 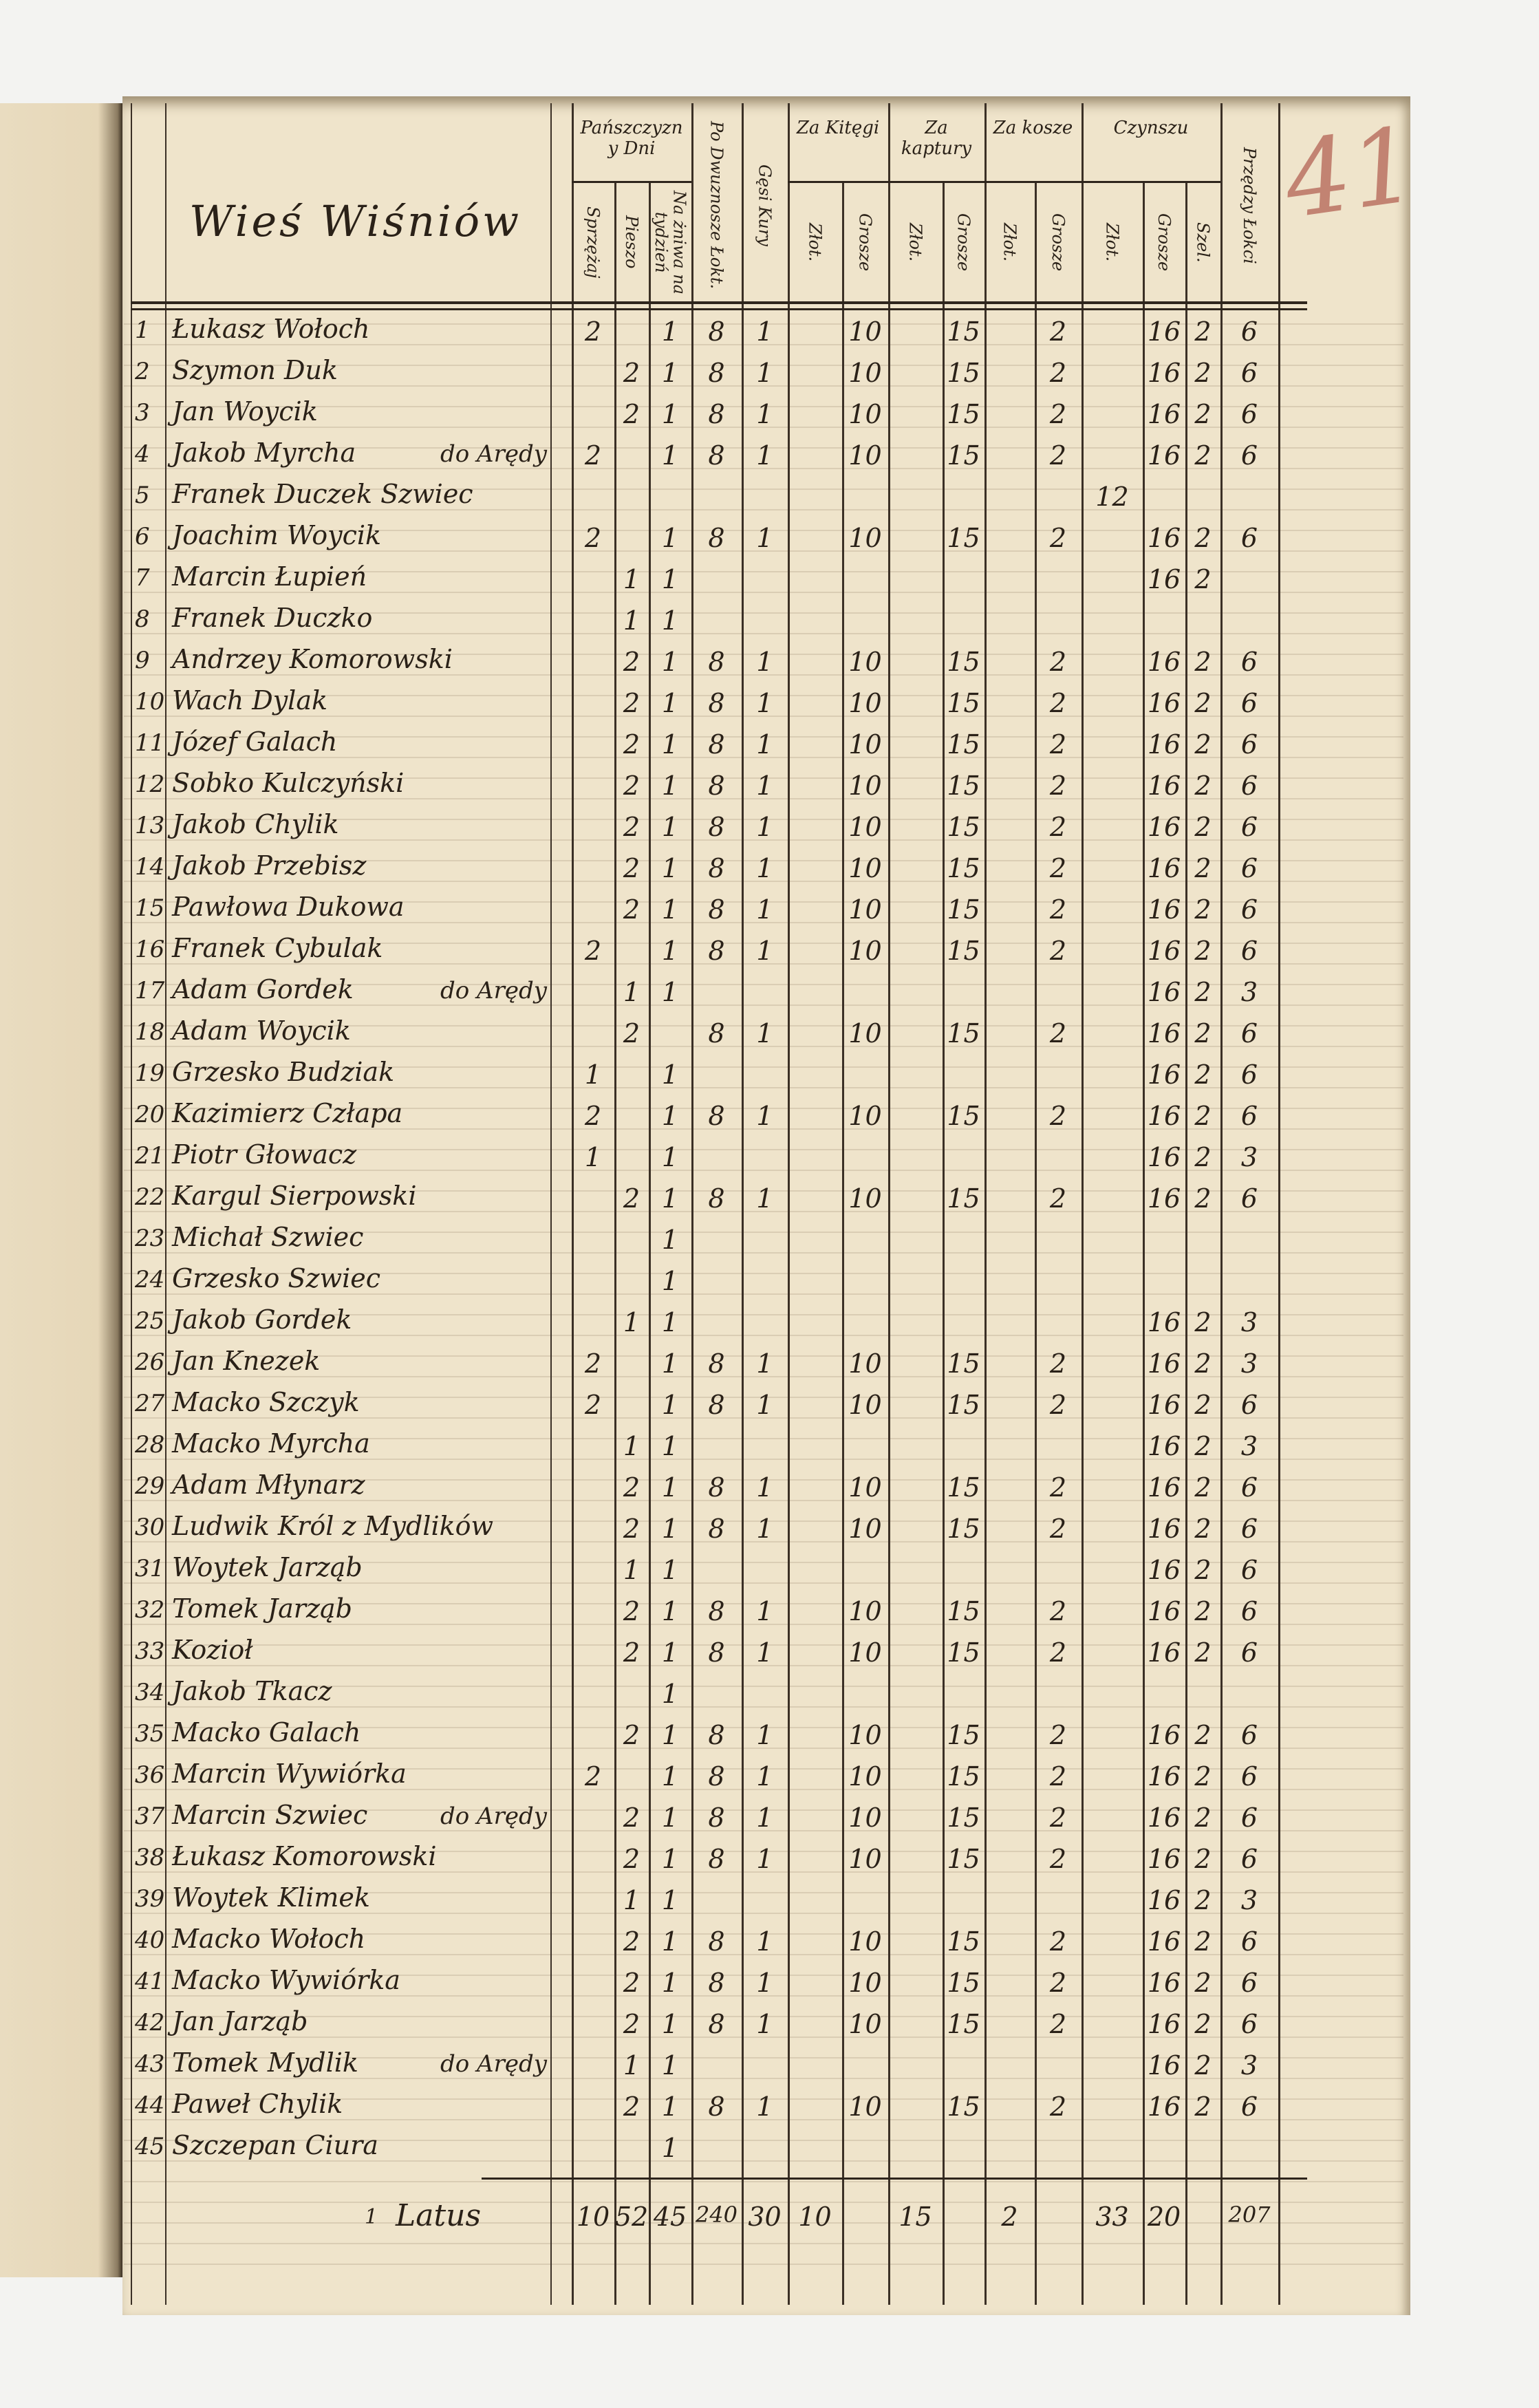 I want to click on row-name: Kazimierz Człapa, so click(x=287, y=1113).